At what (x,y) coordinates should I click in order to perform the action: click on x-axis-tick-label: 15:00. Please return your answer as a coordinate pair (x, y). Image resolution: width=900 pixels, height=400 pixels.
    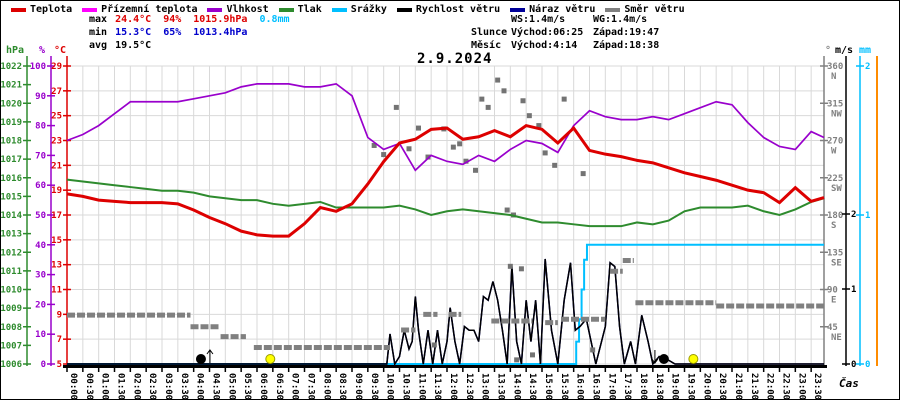
    Looking at the image, I should click on (548, 386).